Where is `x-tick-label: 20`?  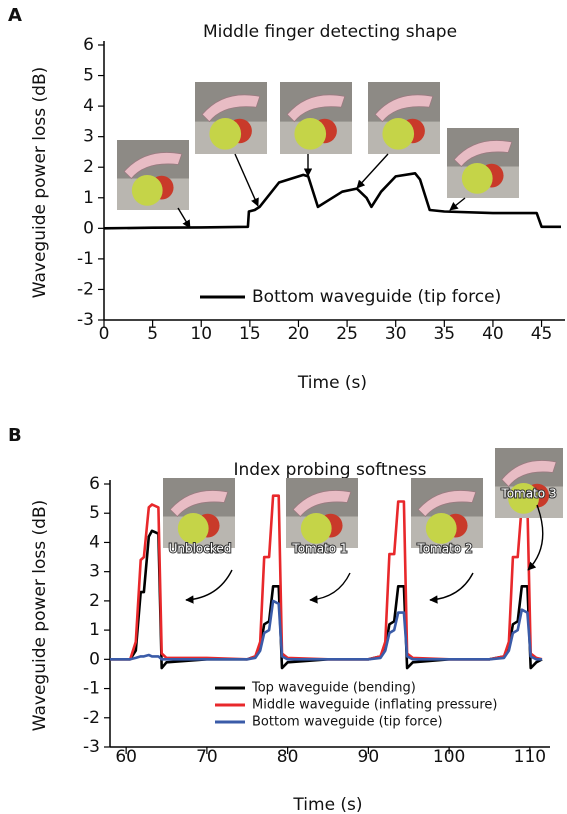
x-tick-label: 20 is located at coordinates (299, 334).